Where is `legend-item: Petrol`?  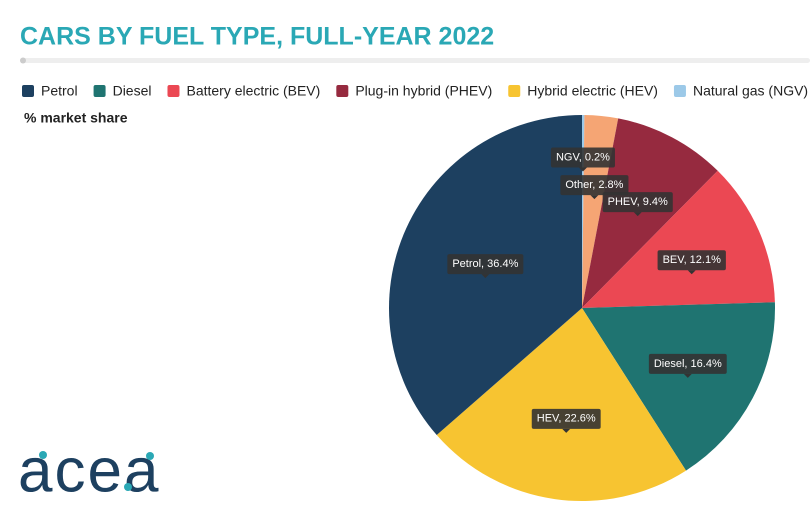 legend-item: Petrol is located at coordinates (50, 91).